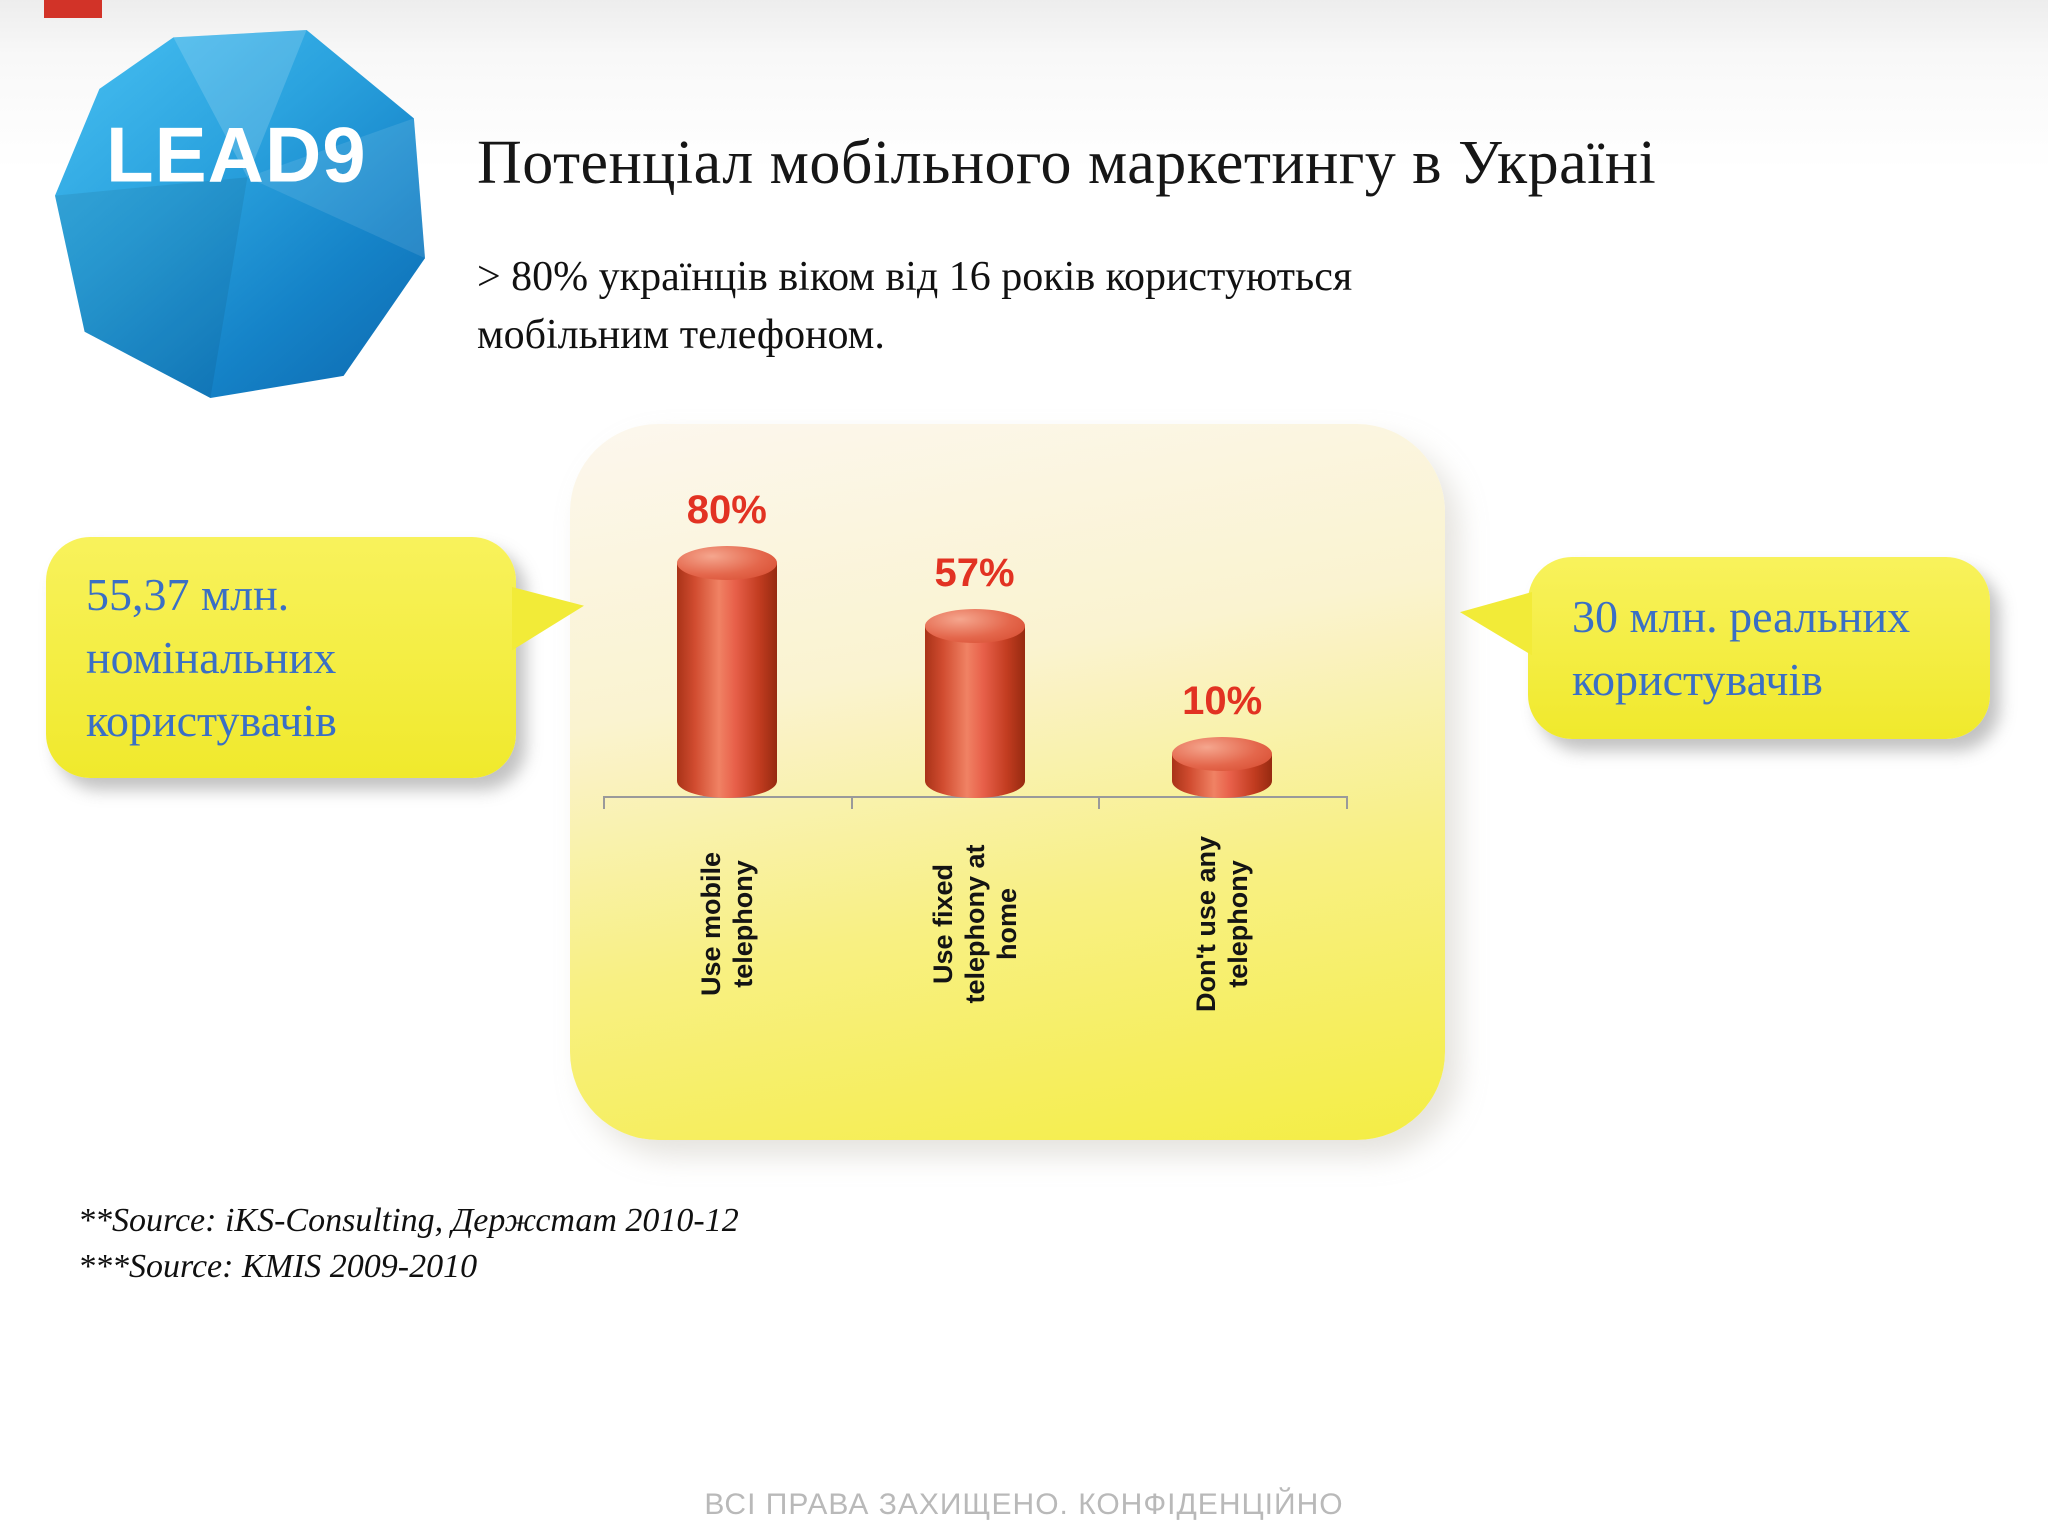  I want to click on confidentiality-footer: ВСІ ПРАВА ЗАХИЩЕНО. КОНФІДЕНЦІЙНО, so click(1024, 1504).